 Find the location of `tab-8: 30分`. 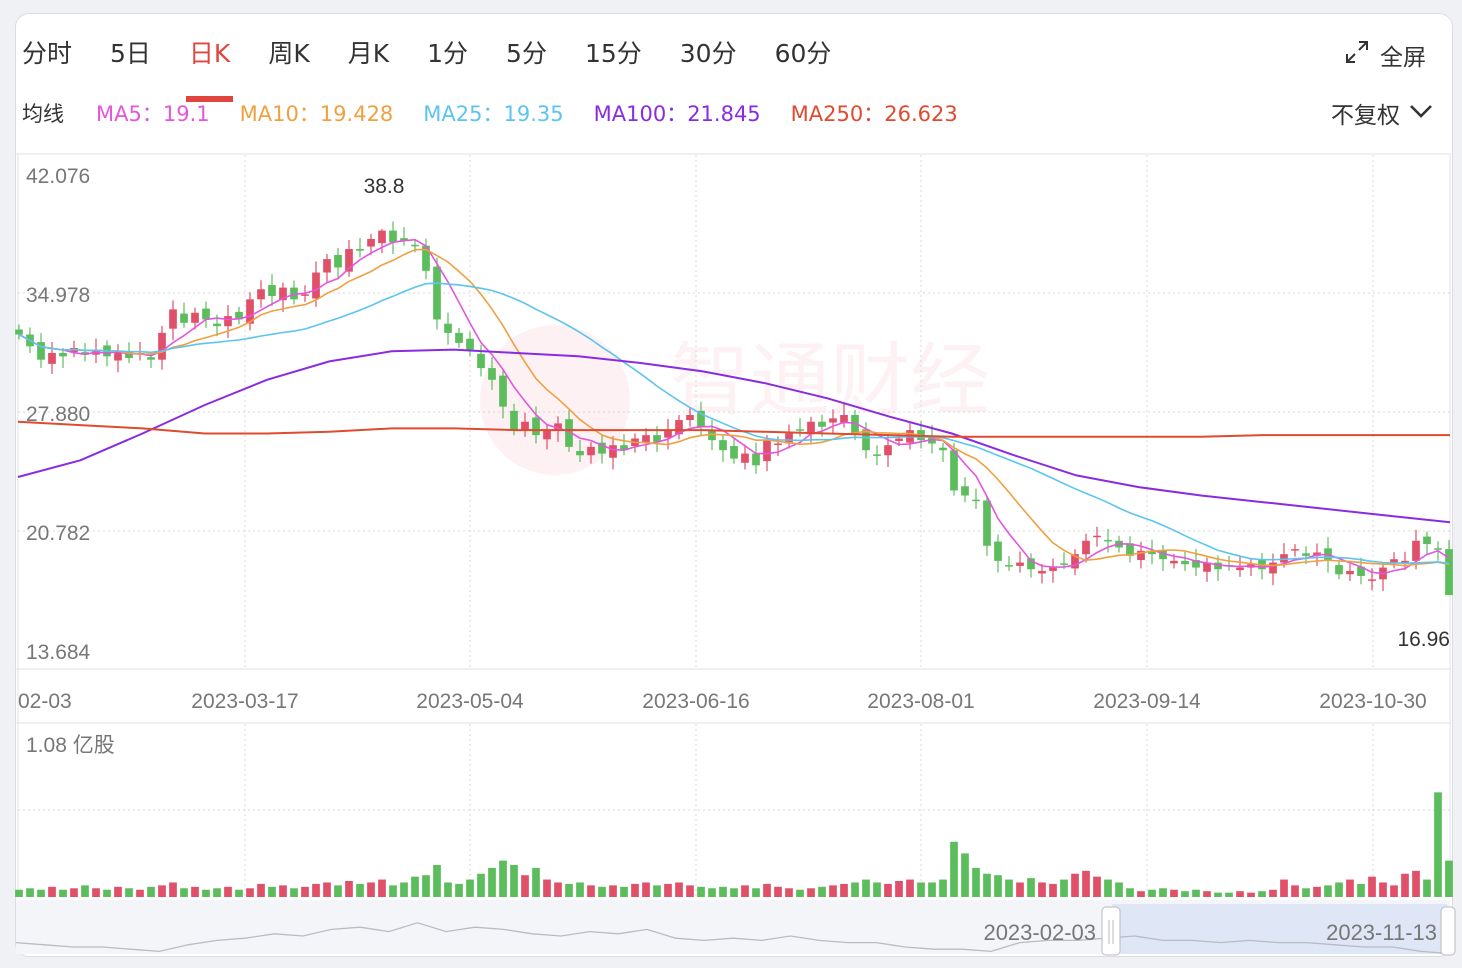

tab-8: 30分 is located at coordinates (708, 53).